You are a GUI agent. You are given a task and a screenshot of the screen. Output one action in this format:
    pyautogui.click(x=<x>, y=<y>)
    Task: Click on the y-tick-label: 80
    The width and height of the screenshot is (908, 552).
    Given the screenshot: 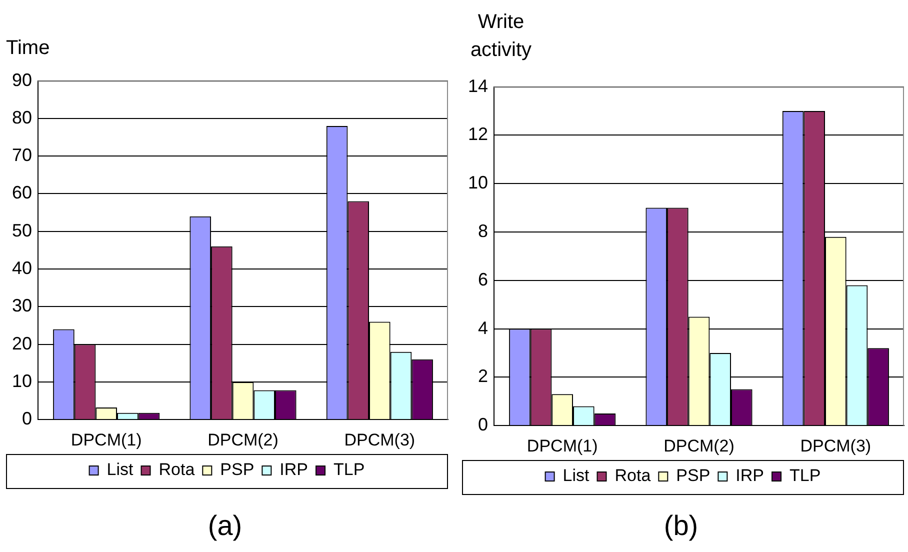 What is the action you would take?
    pyautogui.click(x=22, y=117)
    